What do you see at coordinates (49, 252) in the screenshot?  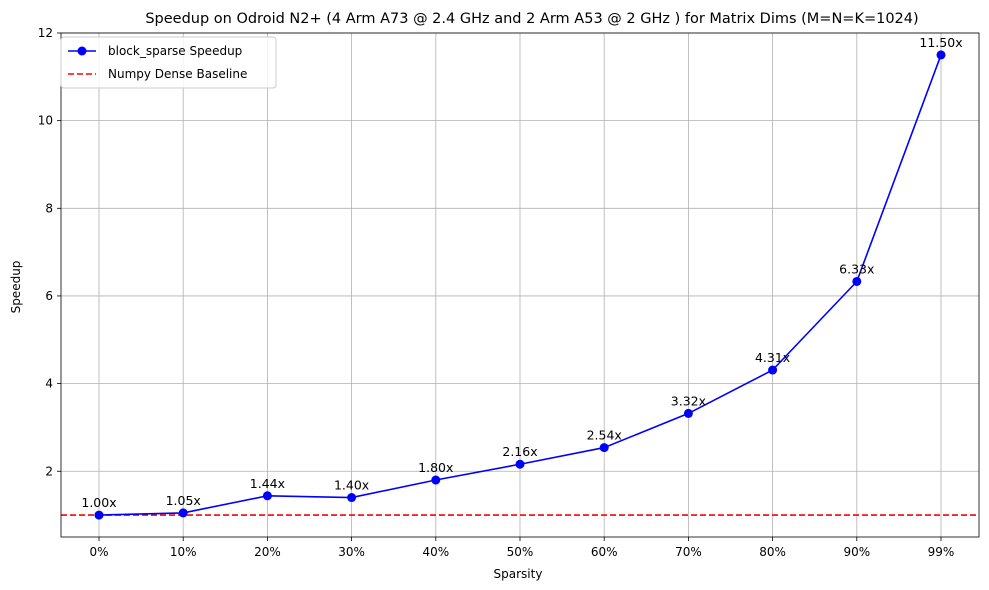 I see `y-axis-ticks: 2 4 6 8 10 12` at bounding box center [49, 252].